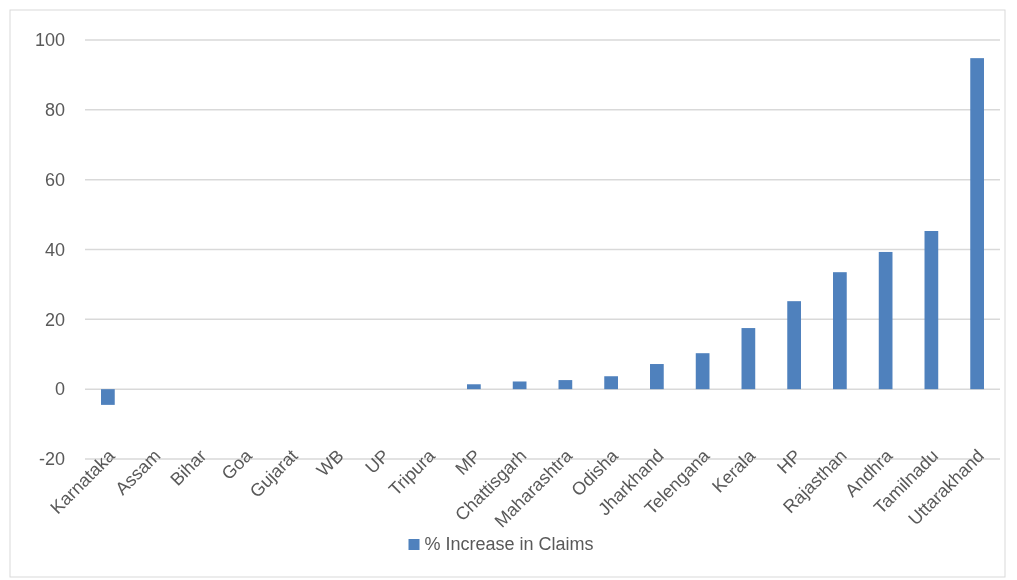 The image size is (1017, 580). What do you see at coordinates (330, 463) in the screenshot?
I see `x-tick-label: WB` at bounding box center [330, 463].